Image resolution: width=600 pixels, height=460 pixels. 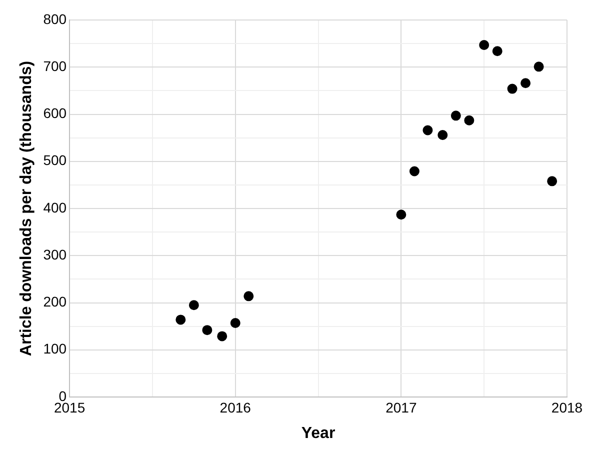 What do you see at coordinates (27, 208) in the screenshot?
I see `y-axis-title: Article downloads per day (thousands)` at bounding box center [27, 208].